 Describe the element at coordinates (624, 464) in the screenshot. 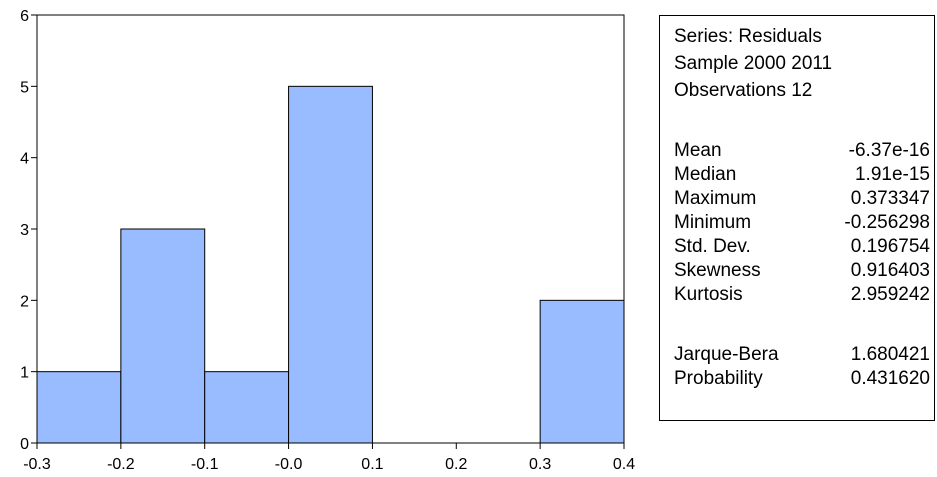

I see `x-tick-label: 0.4` at that location.